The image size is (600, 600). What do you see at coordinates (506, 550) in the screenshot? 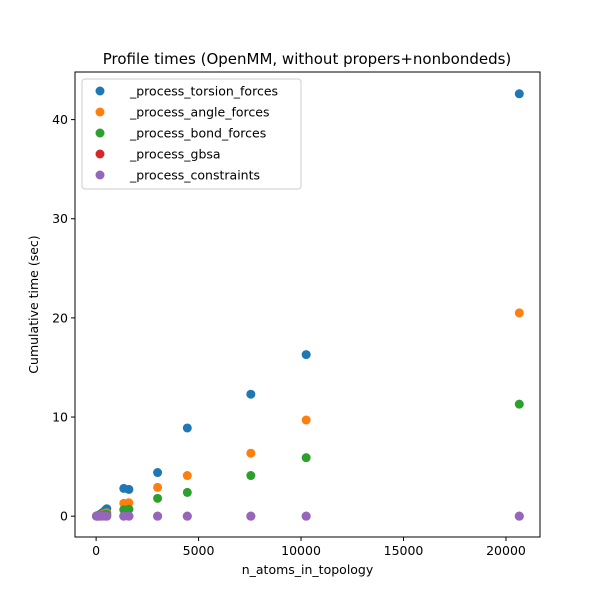
I see `x-tick-label: 20000` at bounding box center [506, 550].